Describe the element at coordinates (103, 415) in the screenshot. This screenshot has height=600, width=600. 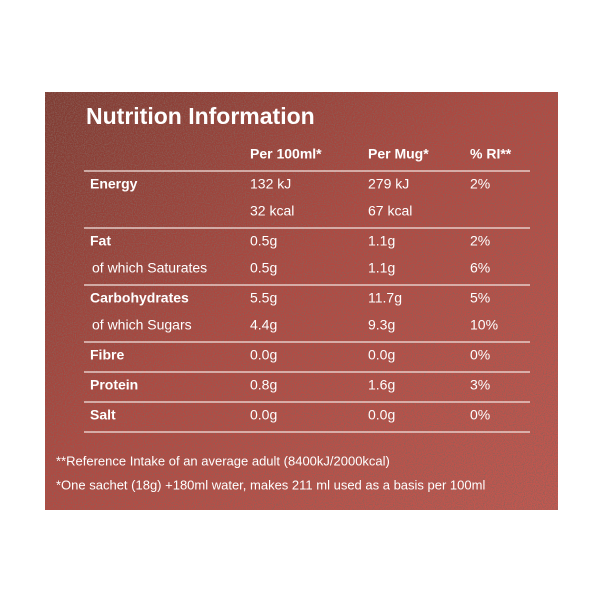
I see `nutrient-label: Salt` at that location.